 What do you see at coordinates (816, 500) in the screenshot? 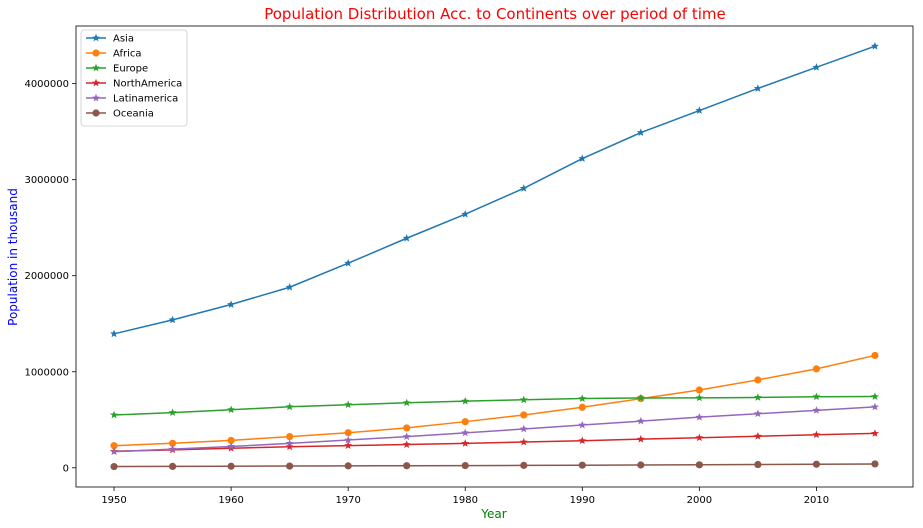
I see `x-tick-label: 2010` at bounding box center [816, 500].